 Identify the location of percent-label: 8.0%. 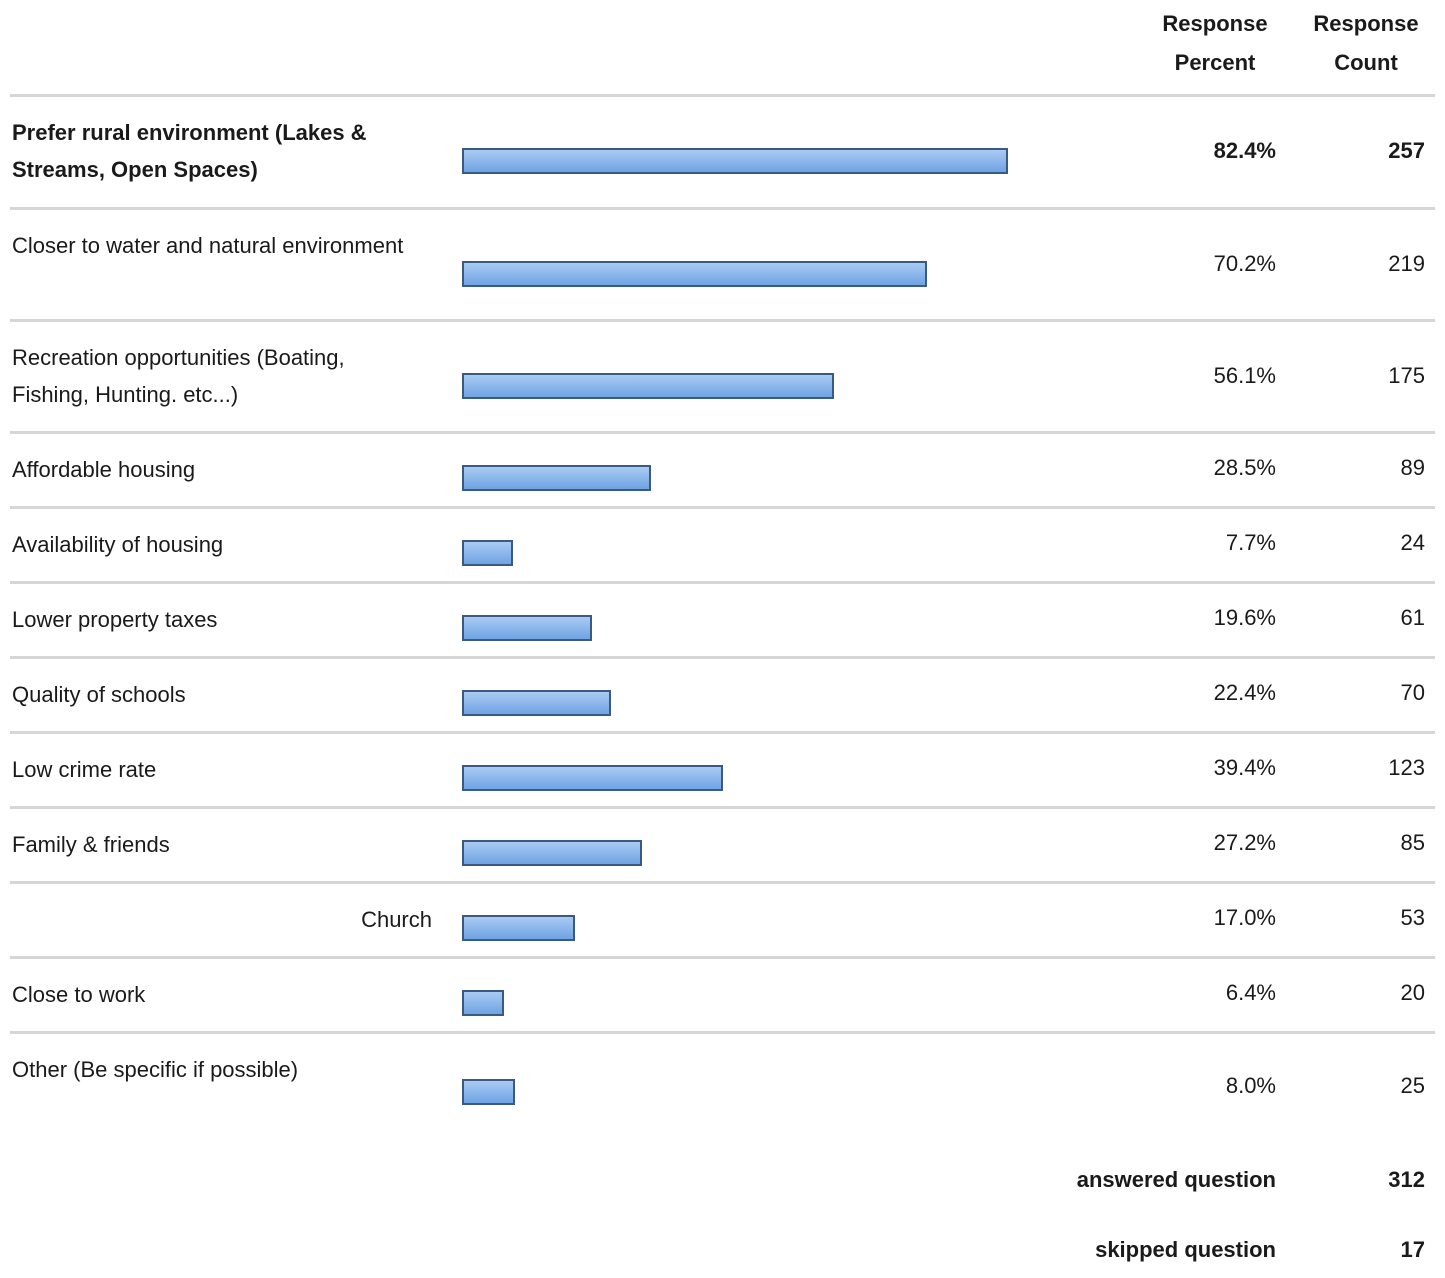
(1250, 1085).